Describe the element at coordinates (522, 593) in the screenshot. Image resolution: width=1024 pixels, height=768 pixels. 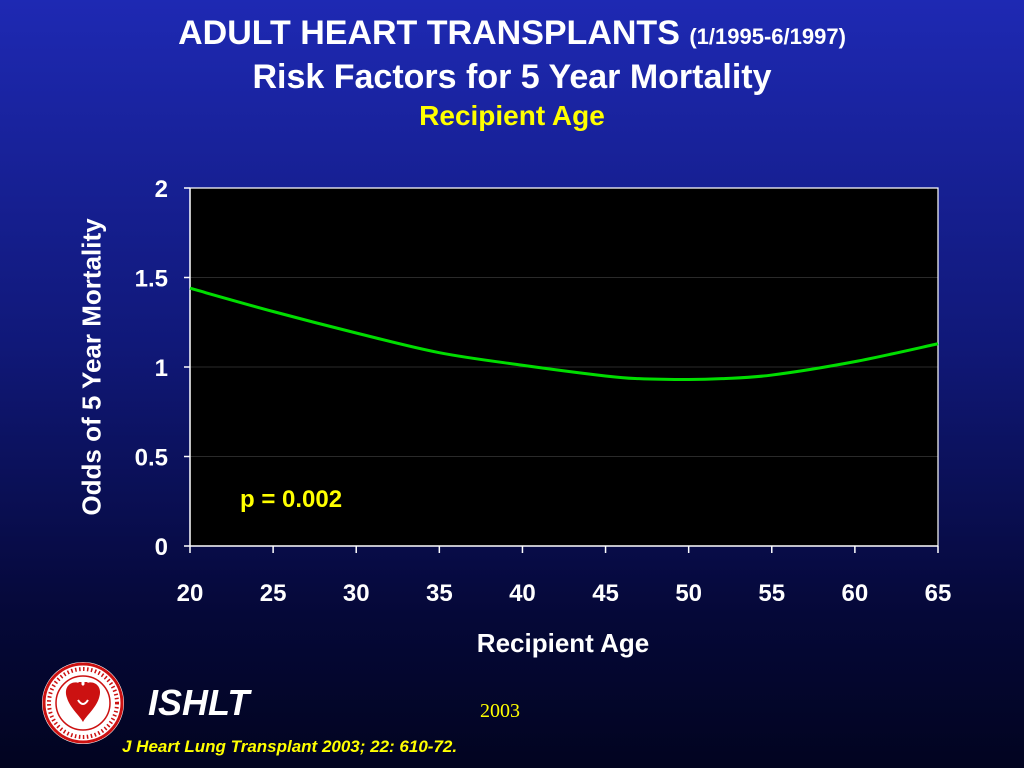
I see `x-tick-label: 40` at that location.